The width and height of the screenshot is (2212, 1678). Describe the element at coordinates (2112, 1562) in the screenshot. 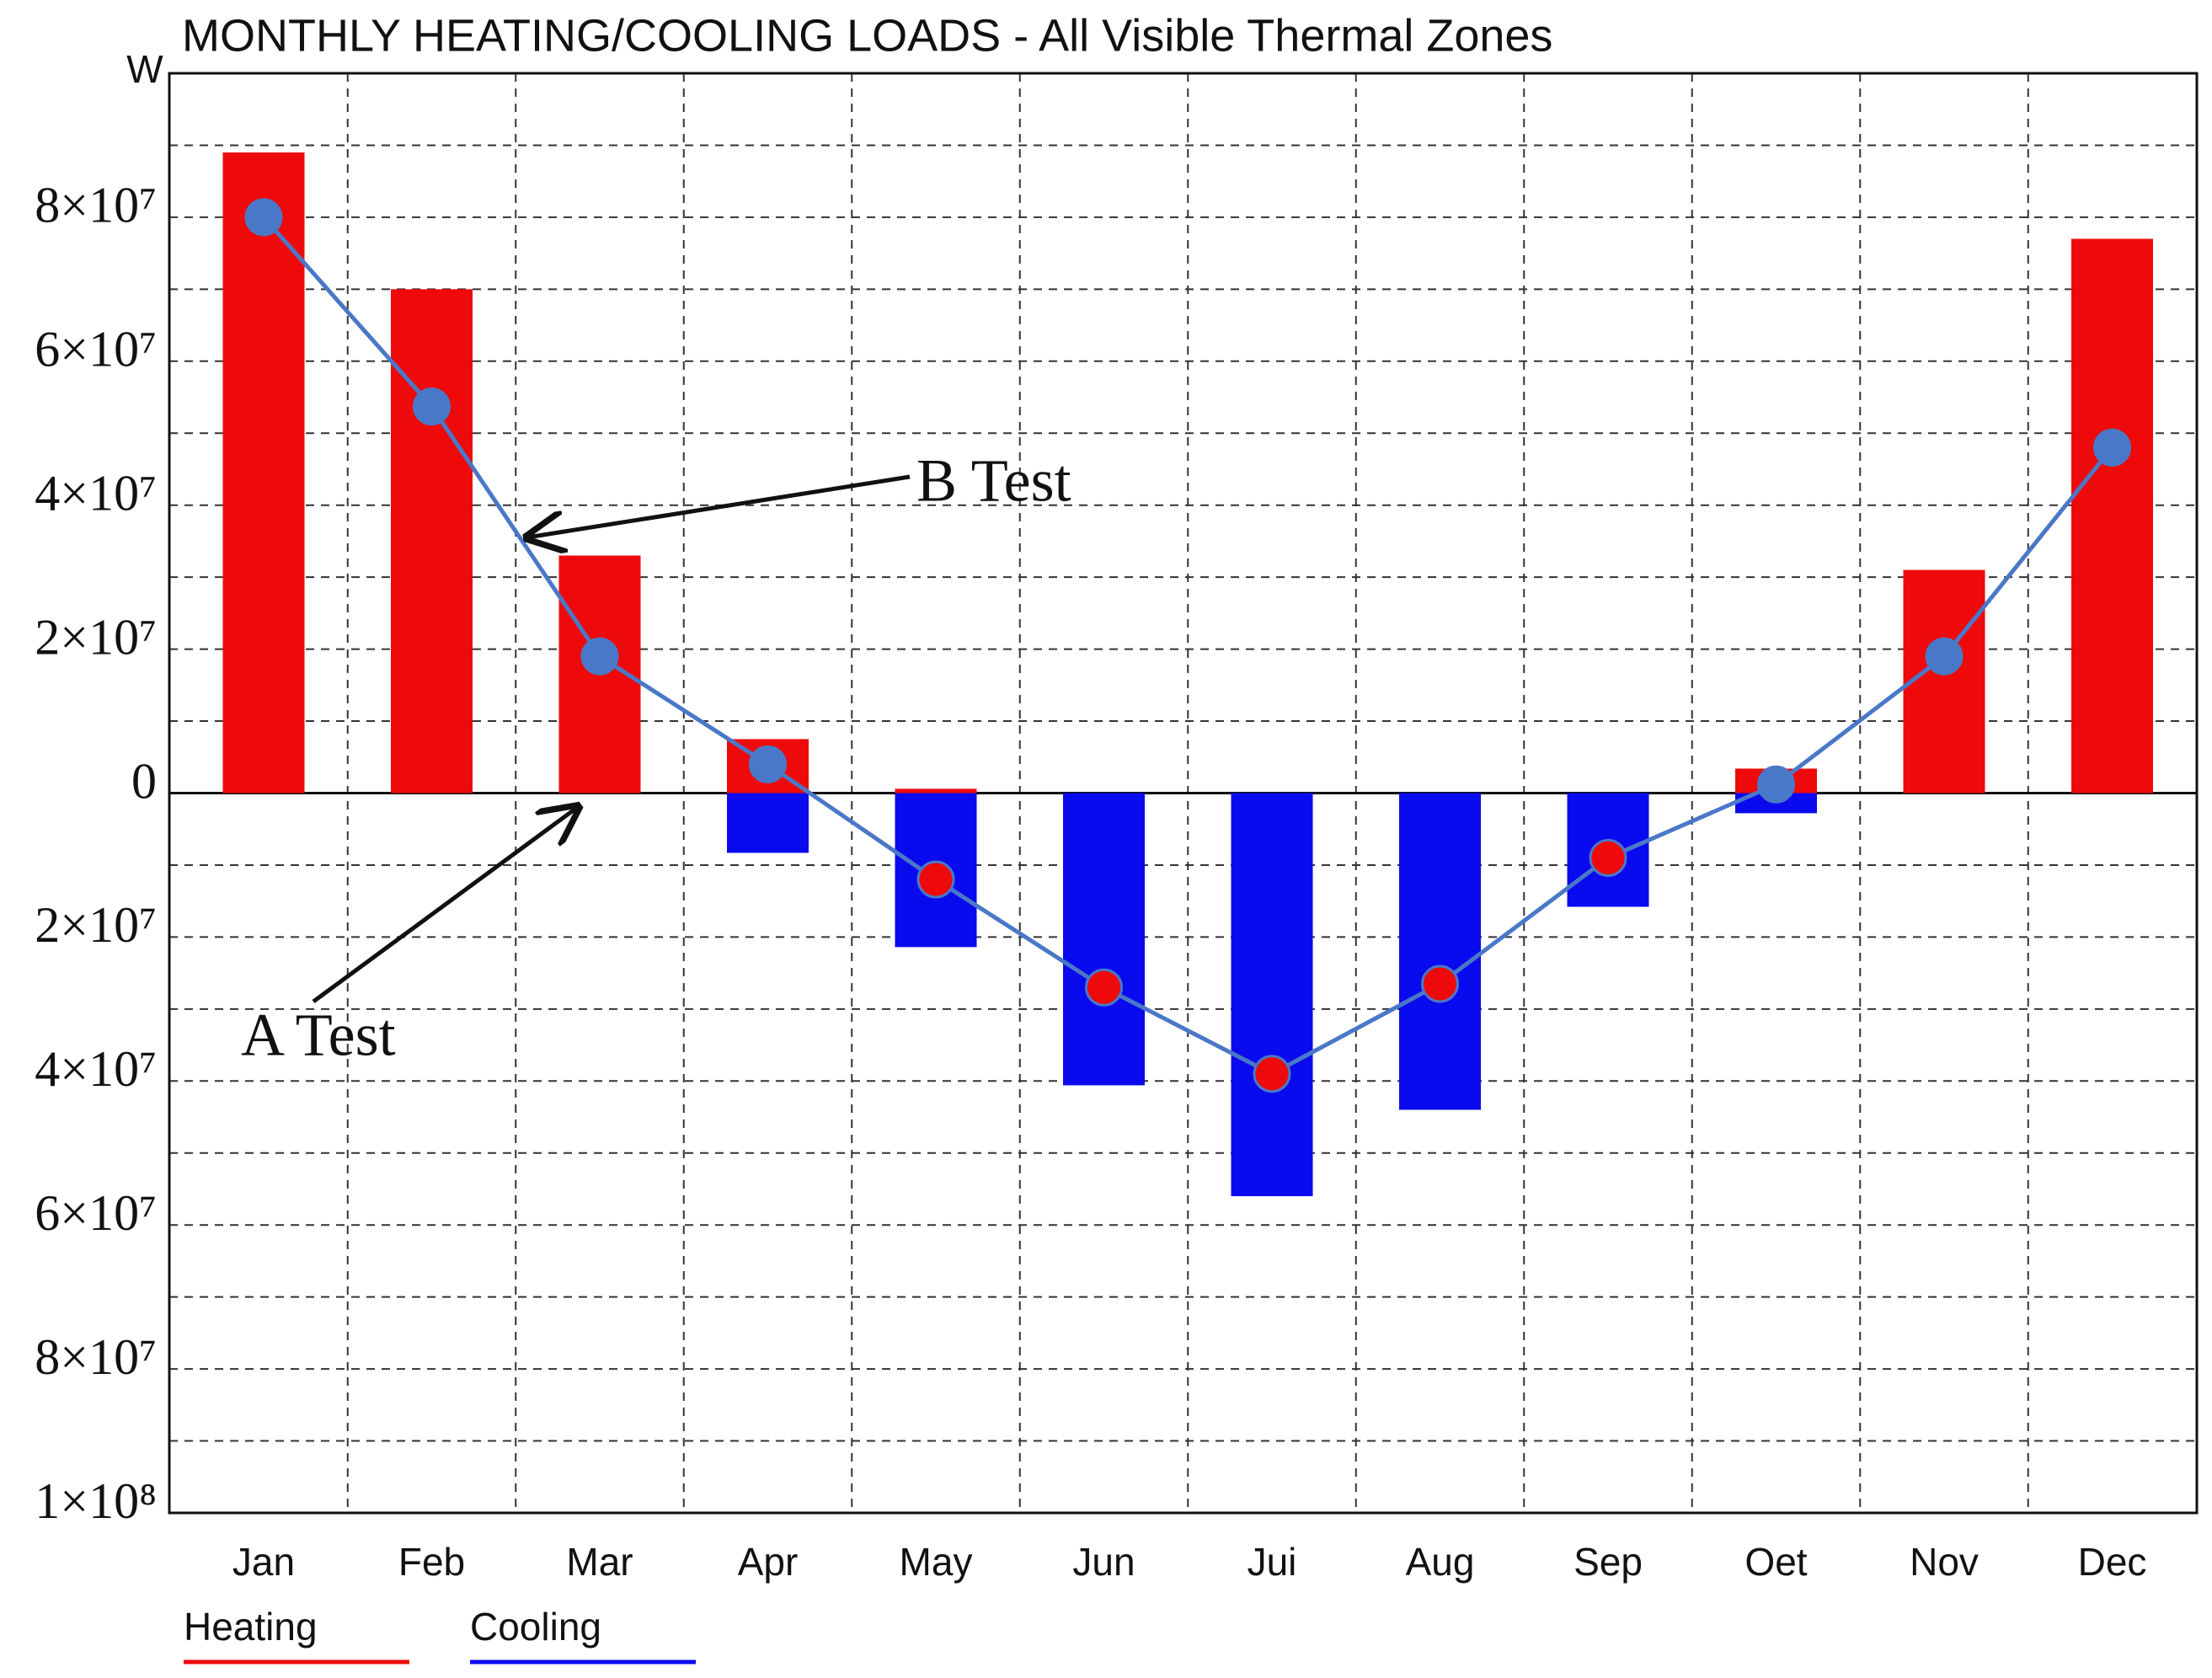

I see `x-tick-label: Dec` at that location.